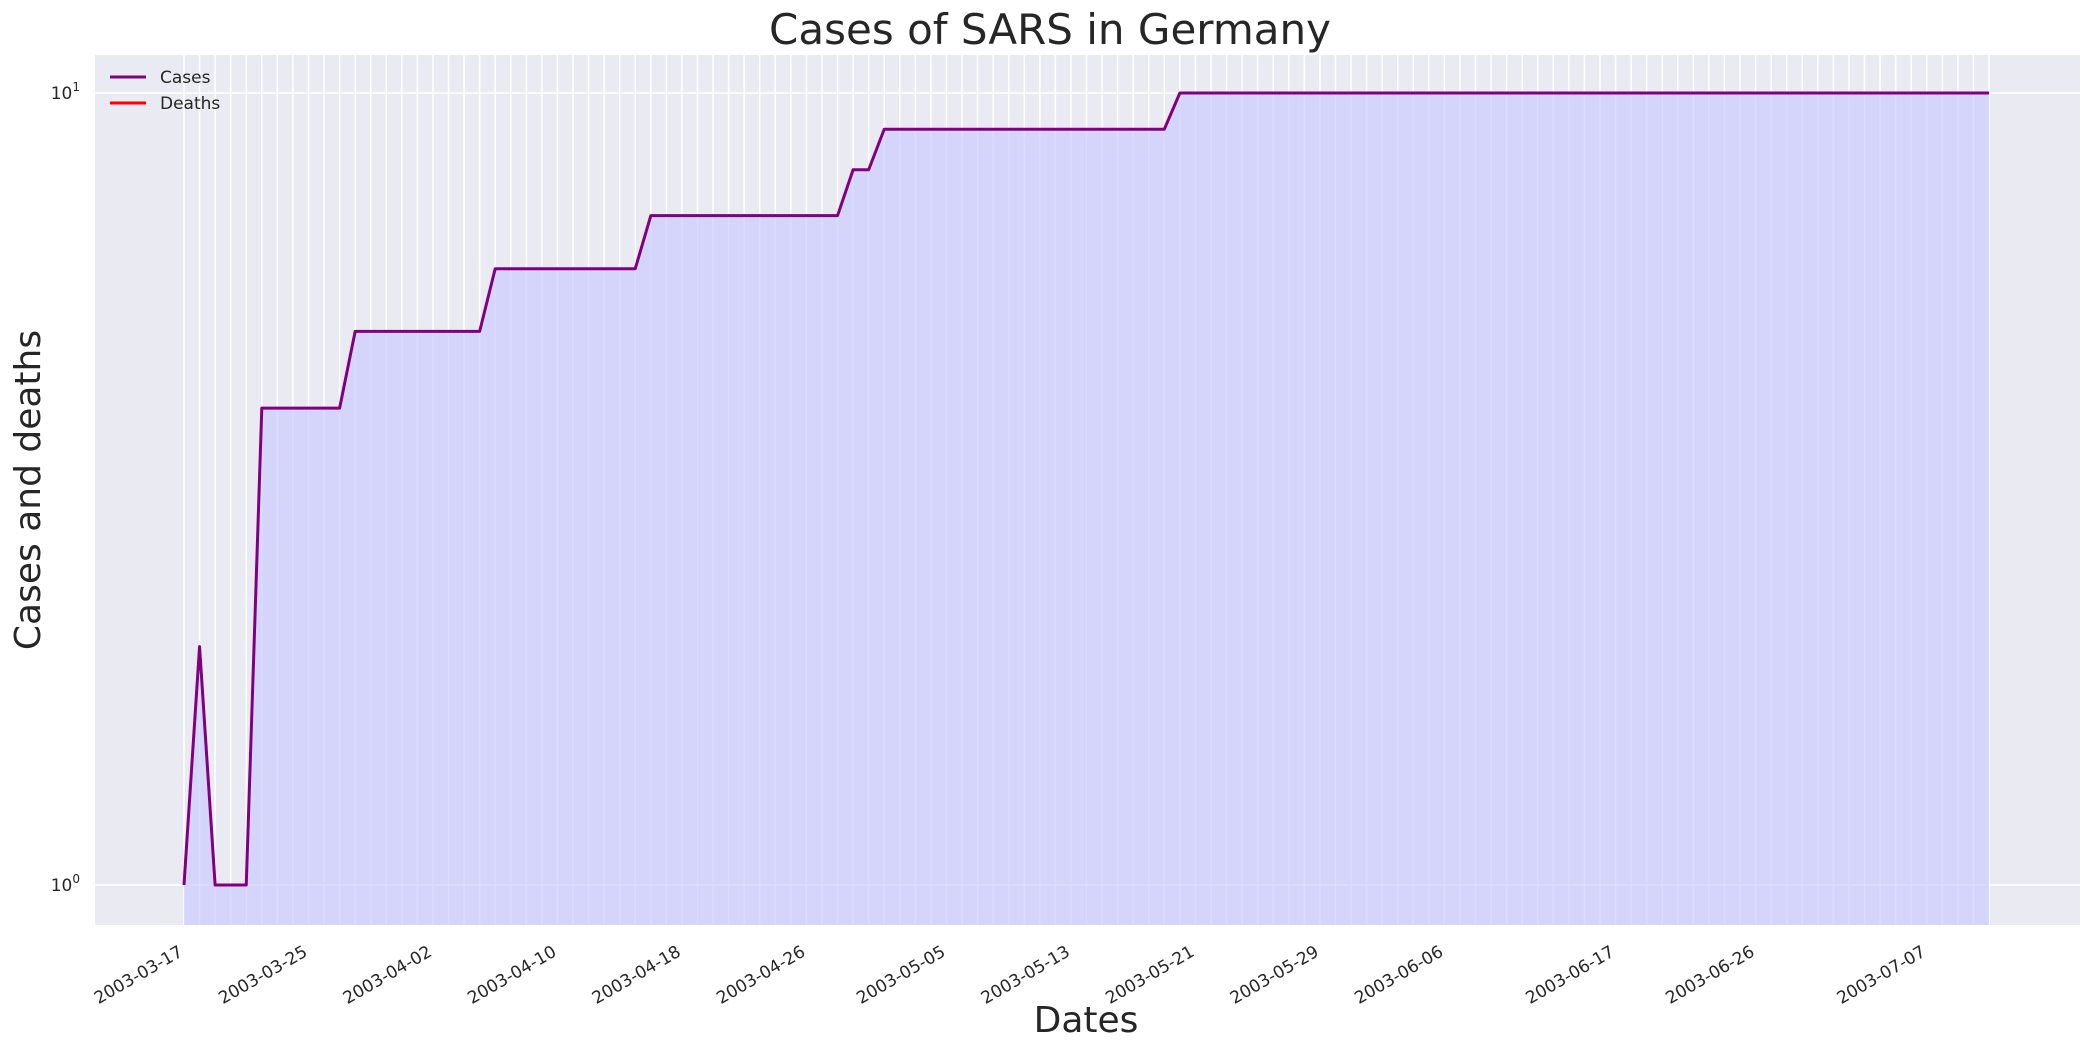  What do you see at coordinates (1711, 975) in the screenshot?
I see `x-tick-label: 2003-06-26` at bounding box center [1711, 975].